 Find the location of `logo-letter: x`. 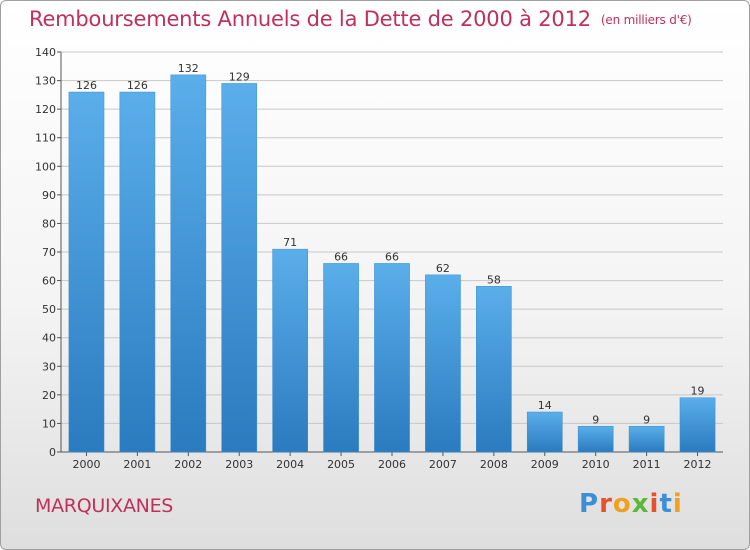

logo-letter: x is located at coordinates (640, 504).